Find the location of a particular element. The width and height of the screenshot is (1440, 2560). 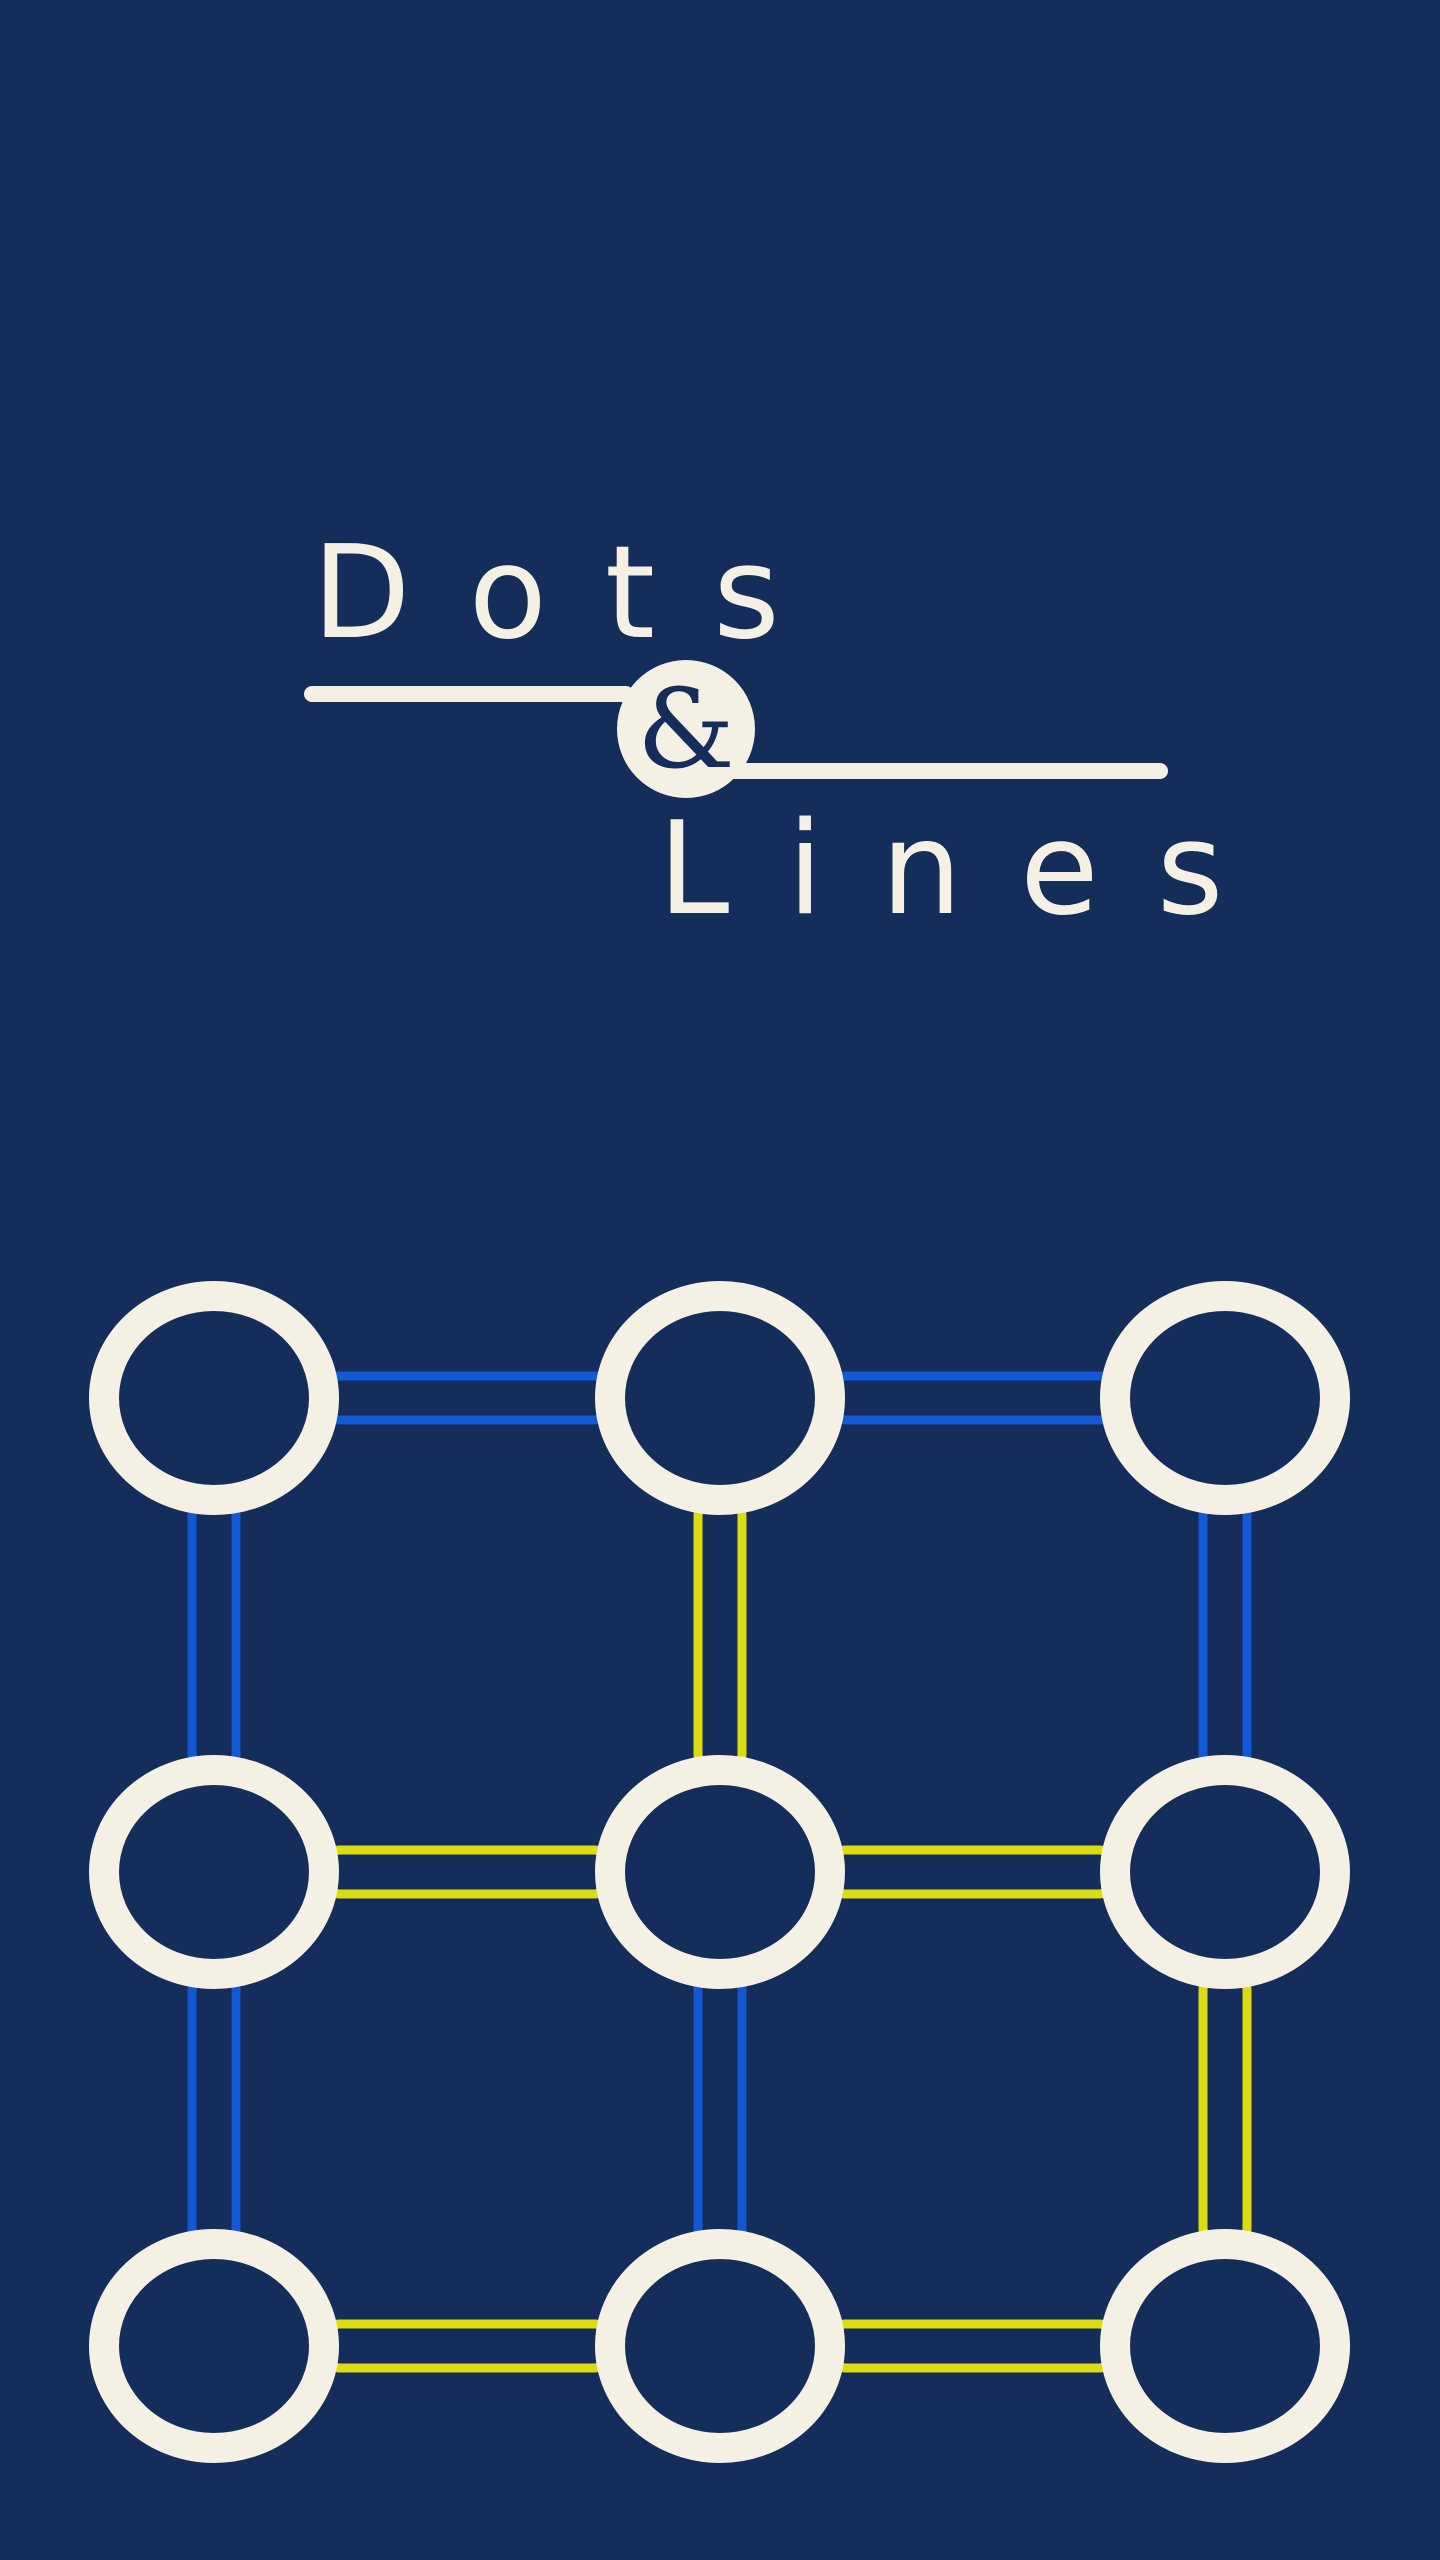

dot-r1-c1 is located at coordinates (720, 1872).